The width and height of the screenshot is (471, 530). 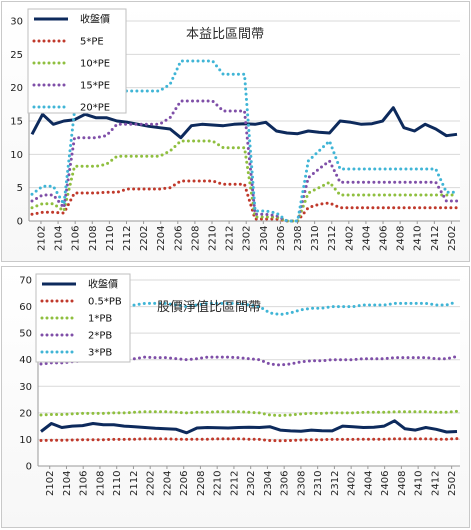 I want to click on legend-label-1: 5*PE, so click(x=92, y=42).